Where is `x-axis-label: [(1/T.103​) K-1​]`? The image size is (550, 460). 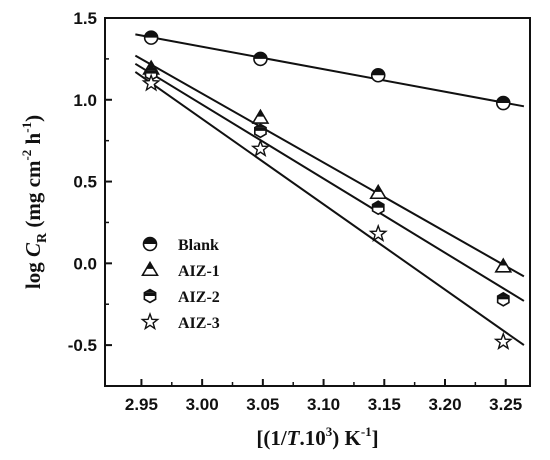 x-axis-label: [(1/T.103​) K-1​] is located at coordinates (317, 437).